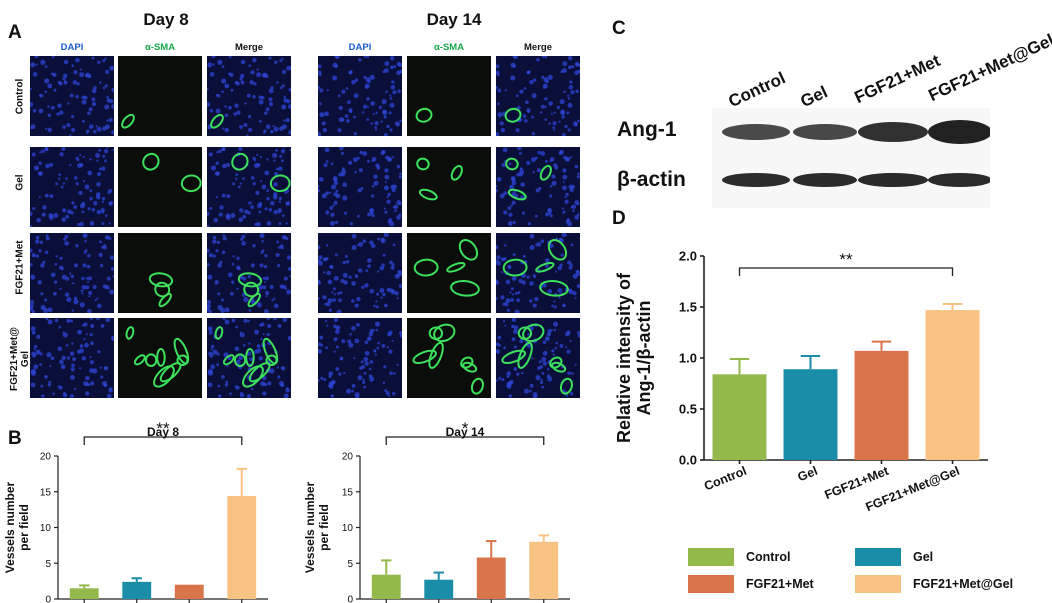 The height and width of the screenshot is (603, 1052). Describe the element at coordinates (711, 557) in the screenshot. I see `legend-swatch-control` at that location.